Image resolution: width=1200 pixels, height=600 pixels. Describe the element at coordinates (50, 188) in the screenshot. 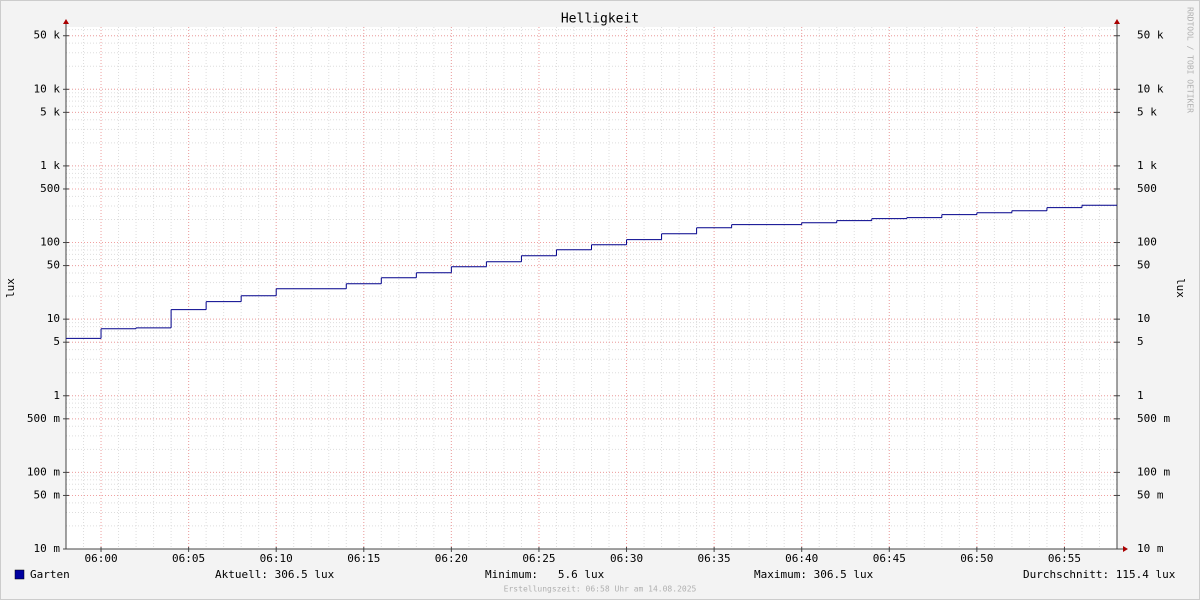

I see `y-tick-label: 500` at that location.